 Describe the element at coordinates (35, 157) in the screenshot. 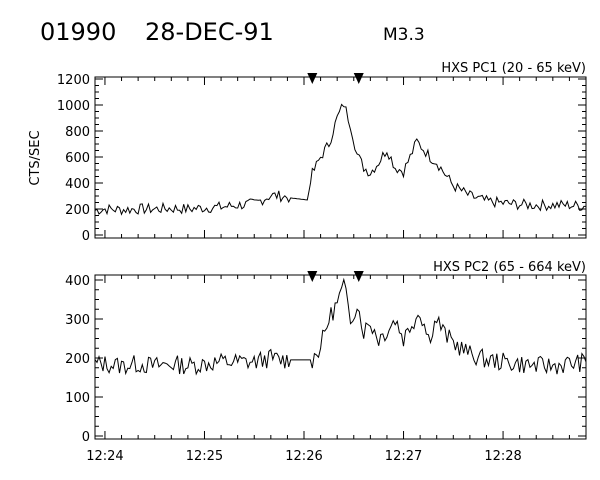

I see `y-axis-label: CTS/SEC` at that location.